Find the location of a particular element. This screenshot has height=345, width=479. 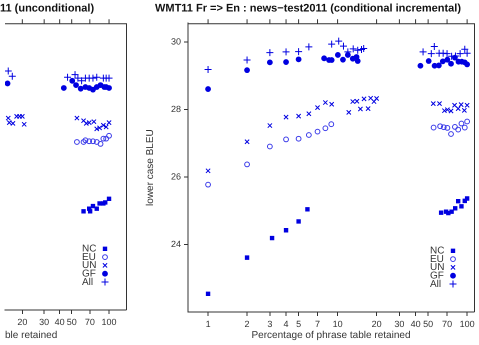

x-tick-label: 4 is located at coordinates (286, 323).